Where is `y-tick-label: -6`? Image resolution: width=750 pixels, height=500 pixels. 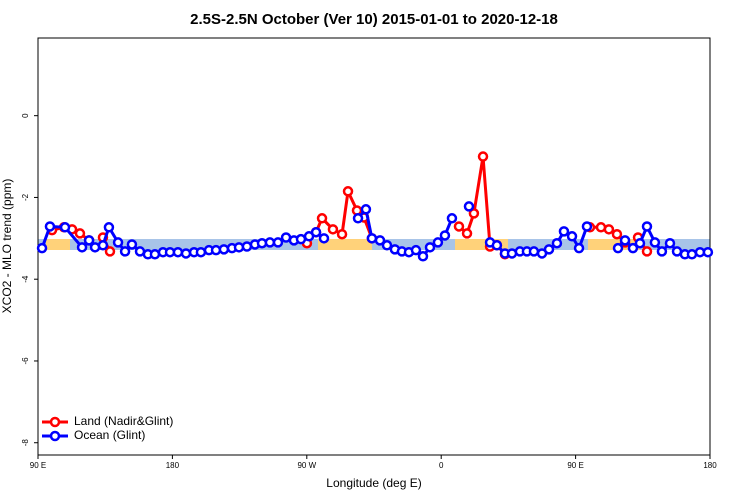
y-tick-label: -6 is located at coordinates (25, 361).